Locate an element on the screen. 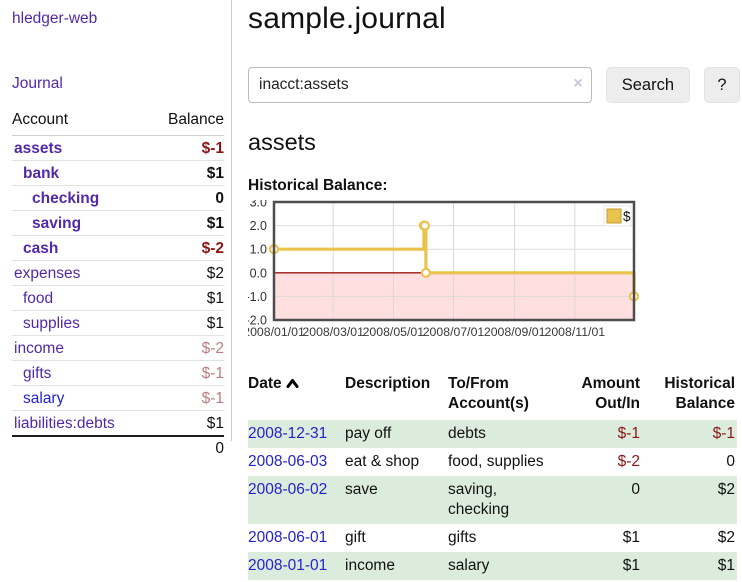  transaction-date-link: 2008-01-01 is located at coordinates (288, 565).